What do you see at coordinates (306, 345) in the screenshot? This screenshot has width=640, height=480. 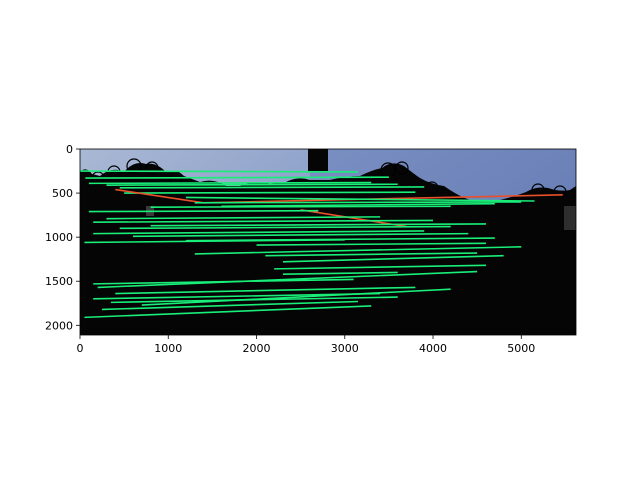 I see `x-axis-ticks: 0 1000 2000 3000 4000 5000` at bounding box center [306, 345].